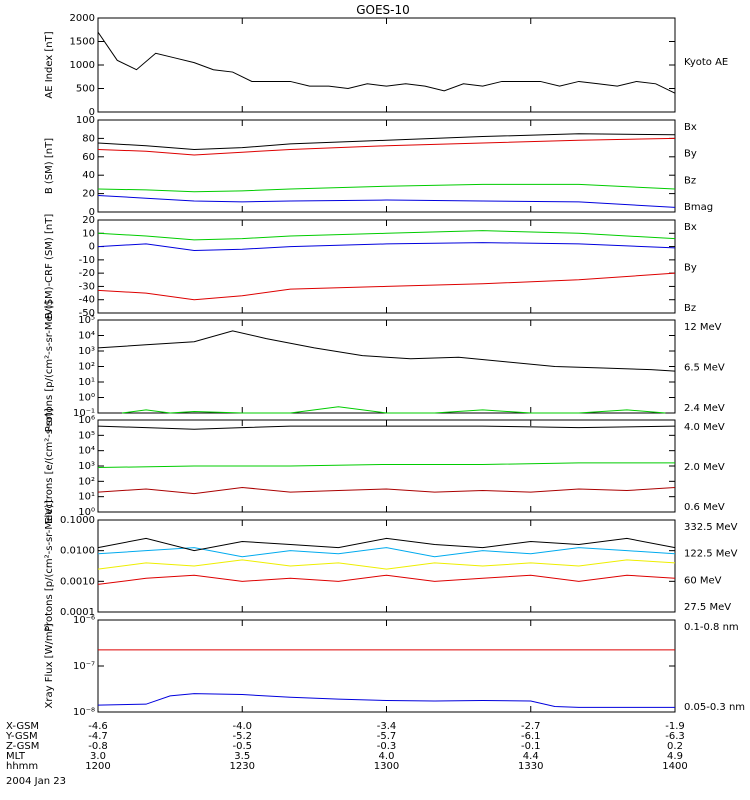 The height and width of the screenshot is (800, 750). I want to click on date-label: 2004 Jan 23, so click(36, 781).